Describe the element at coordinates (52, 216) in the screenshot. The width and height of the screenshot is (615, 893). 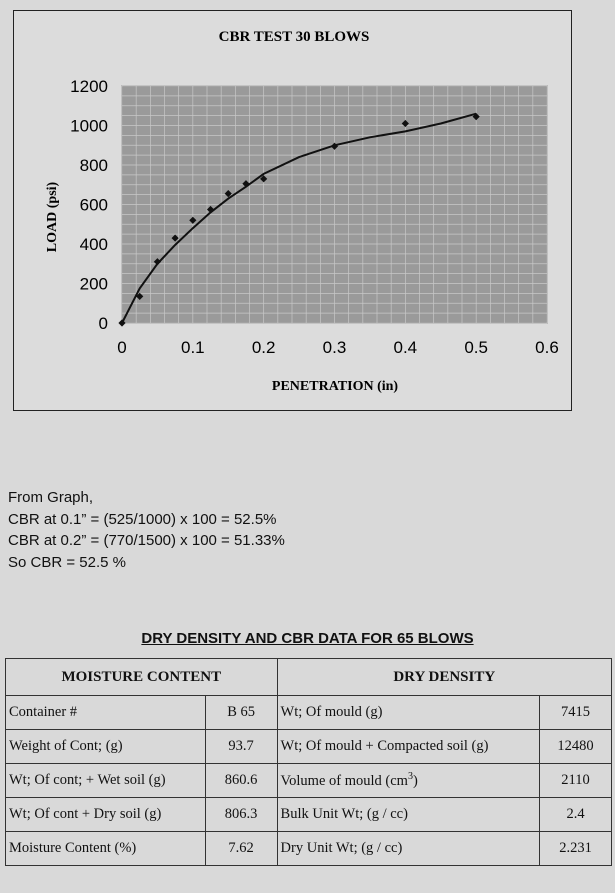
I see `y-axis-label: LOAD (psi)` at that location.